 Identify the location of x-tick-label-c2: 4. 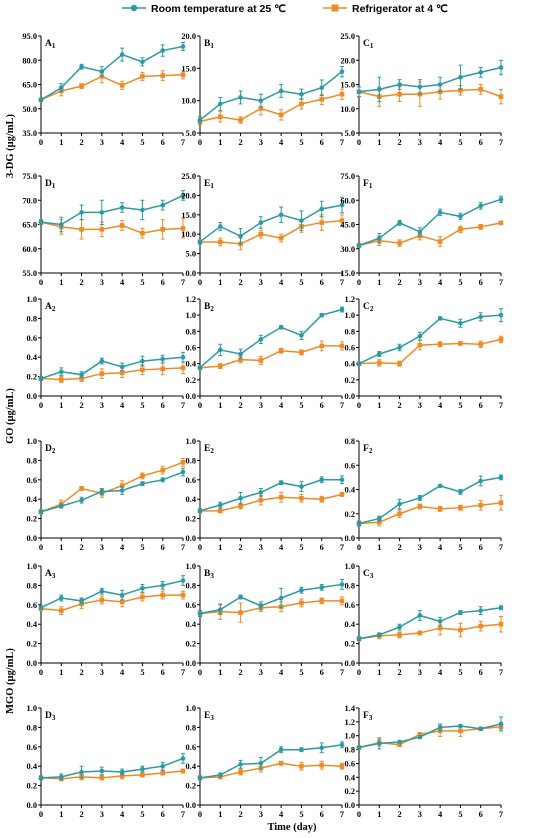
(440, 405).